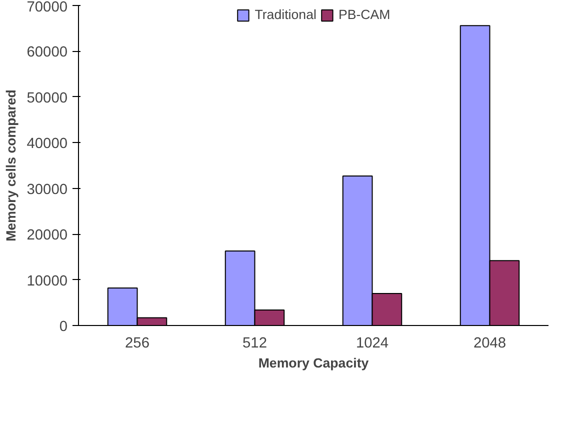 Image resolution: width=584 pixels, height=440 pixels. Describe the element at coordinates (47, 144) in the screenshot. I see `y-tick-label: 40000` at that location.